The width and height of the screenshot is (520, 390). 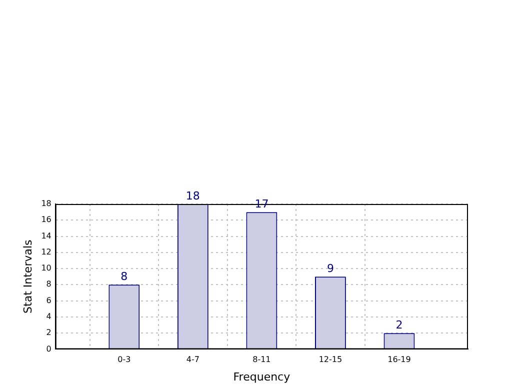 I want to click on y-tick-label: 14, so click(x=46, y=235).